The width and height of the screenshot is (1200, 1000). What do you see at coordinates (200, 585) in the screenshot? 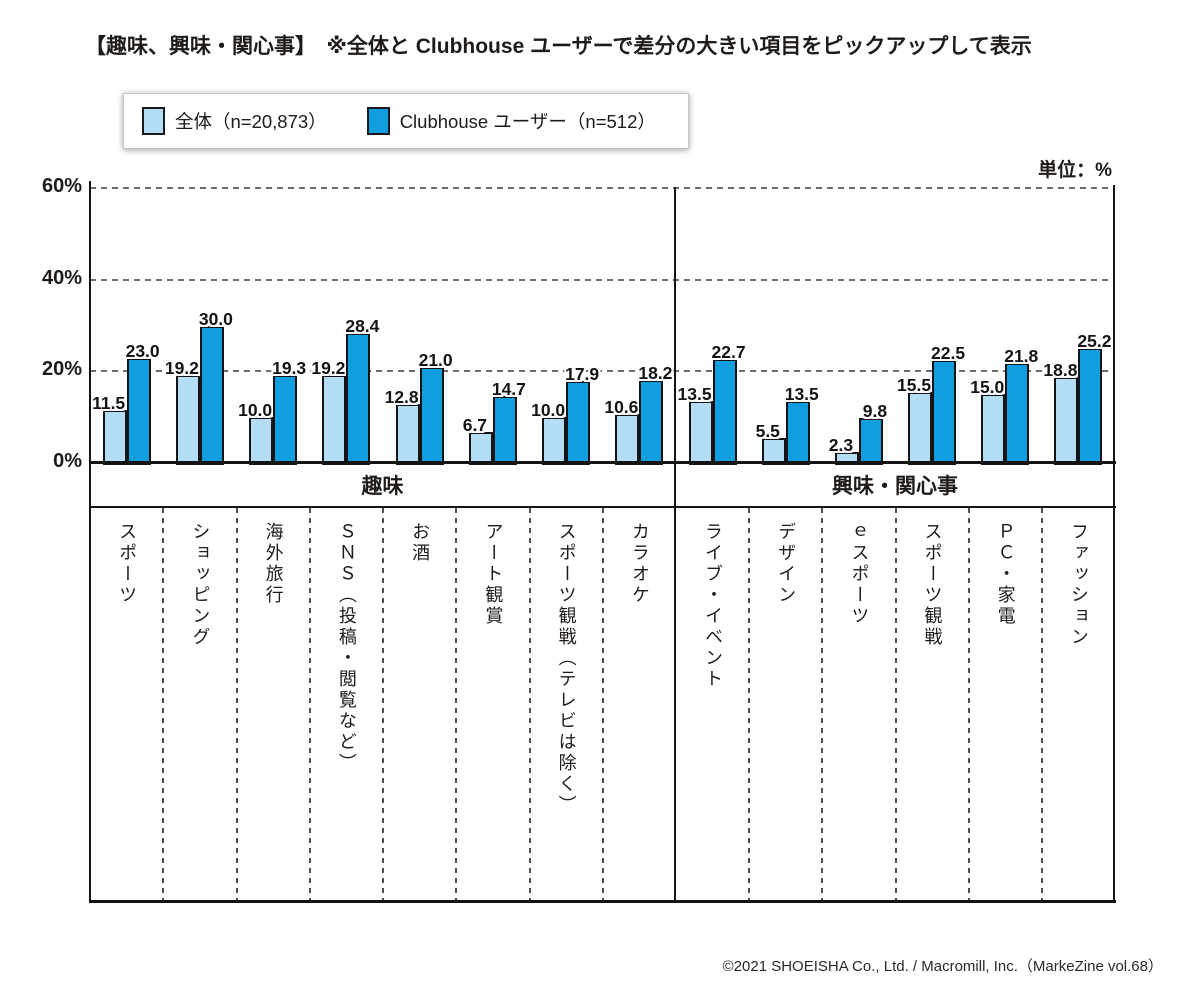
I see `category-label-text: ショッピング` at bounding box center [200, 585].